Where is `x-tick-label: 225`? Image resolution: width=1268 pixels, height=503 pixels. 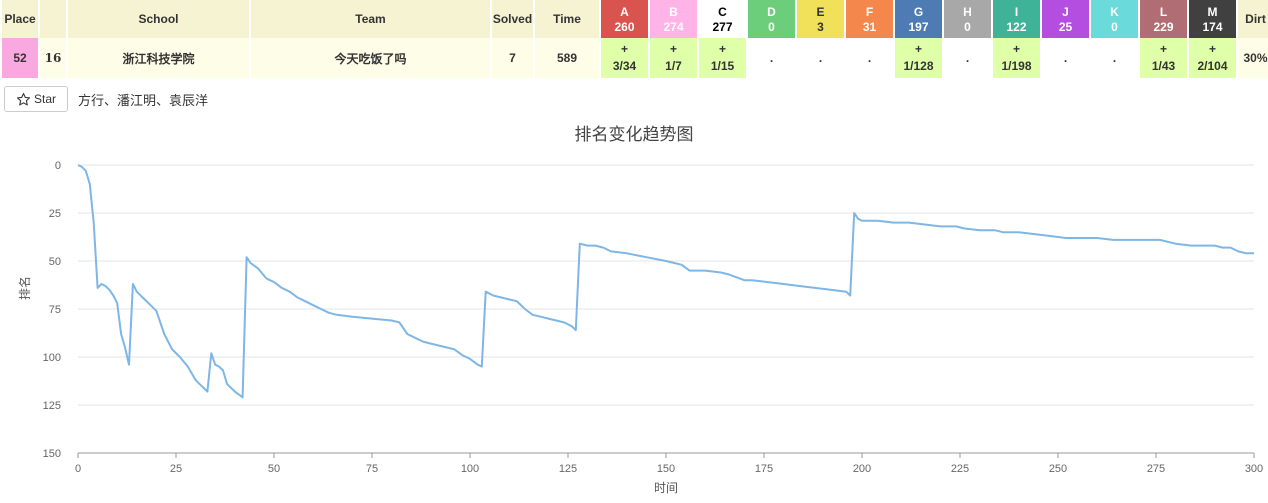
x-tick-label: 225 is located at coordinates (960, 469).